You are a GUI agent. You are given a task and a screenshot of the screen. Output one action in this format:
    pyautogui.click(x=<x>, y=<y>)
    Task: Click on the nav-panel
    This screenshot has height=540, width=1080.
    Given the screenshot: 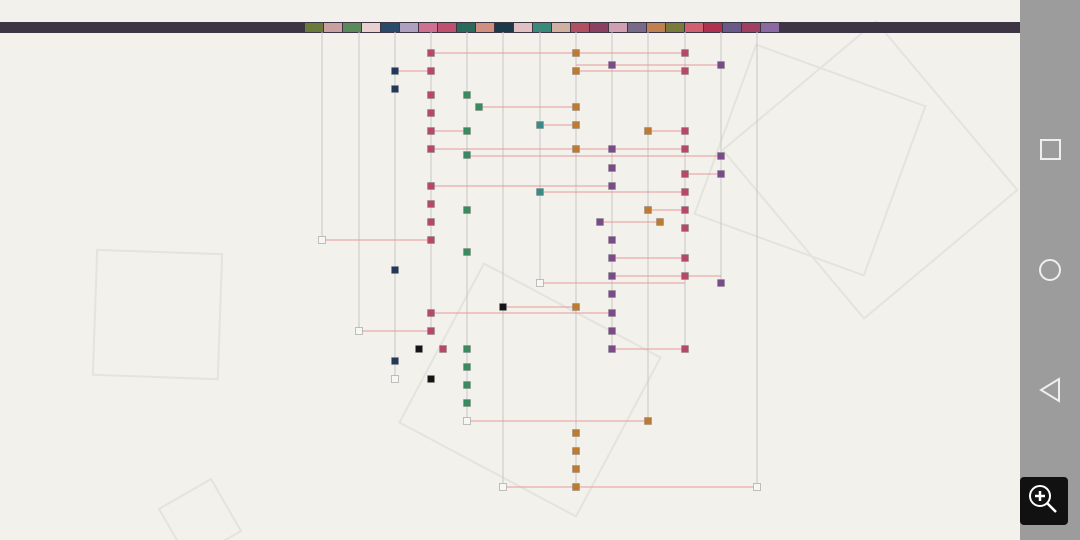 What is the action you would take?
    pyautogui.click(x=1050, y=270)
    